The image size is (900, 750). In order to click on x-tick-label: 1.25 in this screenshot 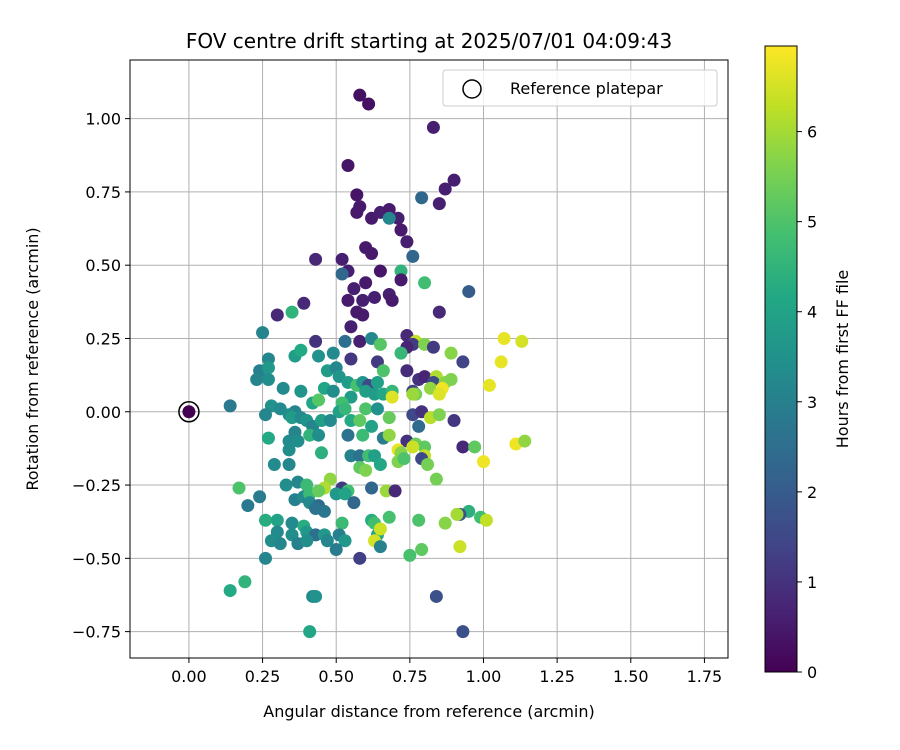, I will do `click(557, 676)`.